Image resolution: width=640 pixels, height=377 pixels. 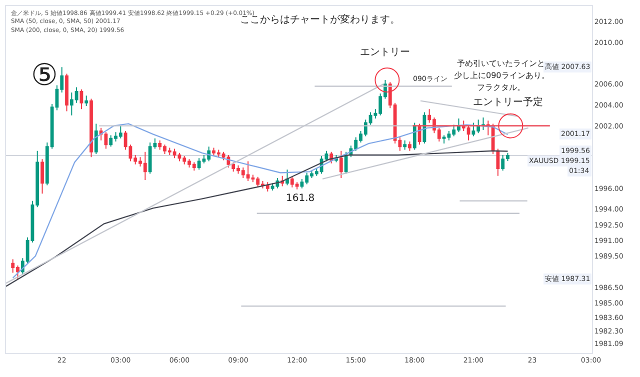 What do you see at coordinates (300, 198) in the screenshot?
I see `annotation: 161.8` at bounding box center [300, 198].